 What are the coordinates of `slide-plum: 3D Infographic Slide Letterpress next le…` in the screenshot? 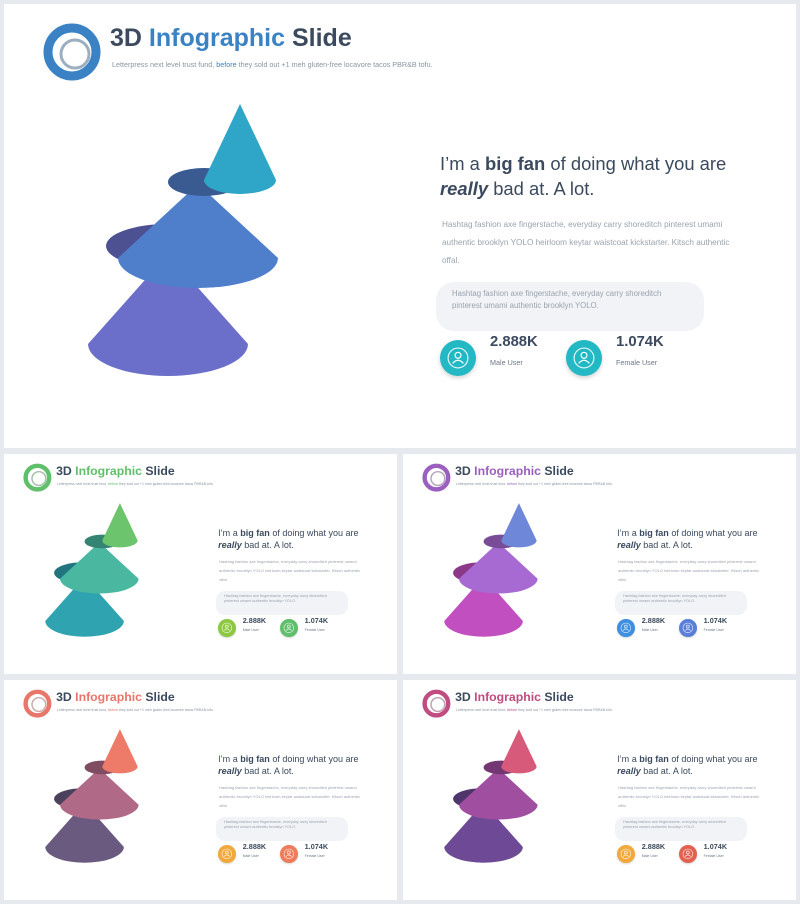 It's located at (599, 790).